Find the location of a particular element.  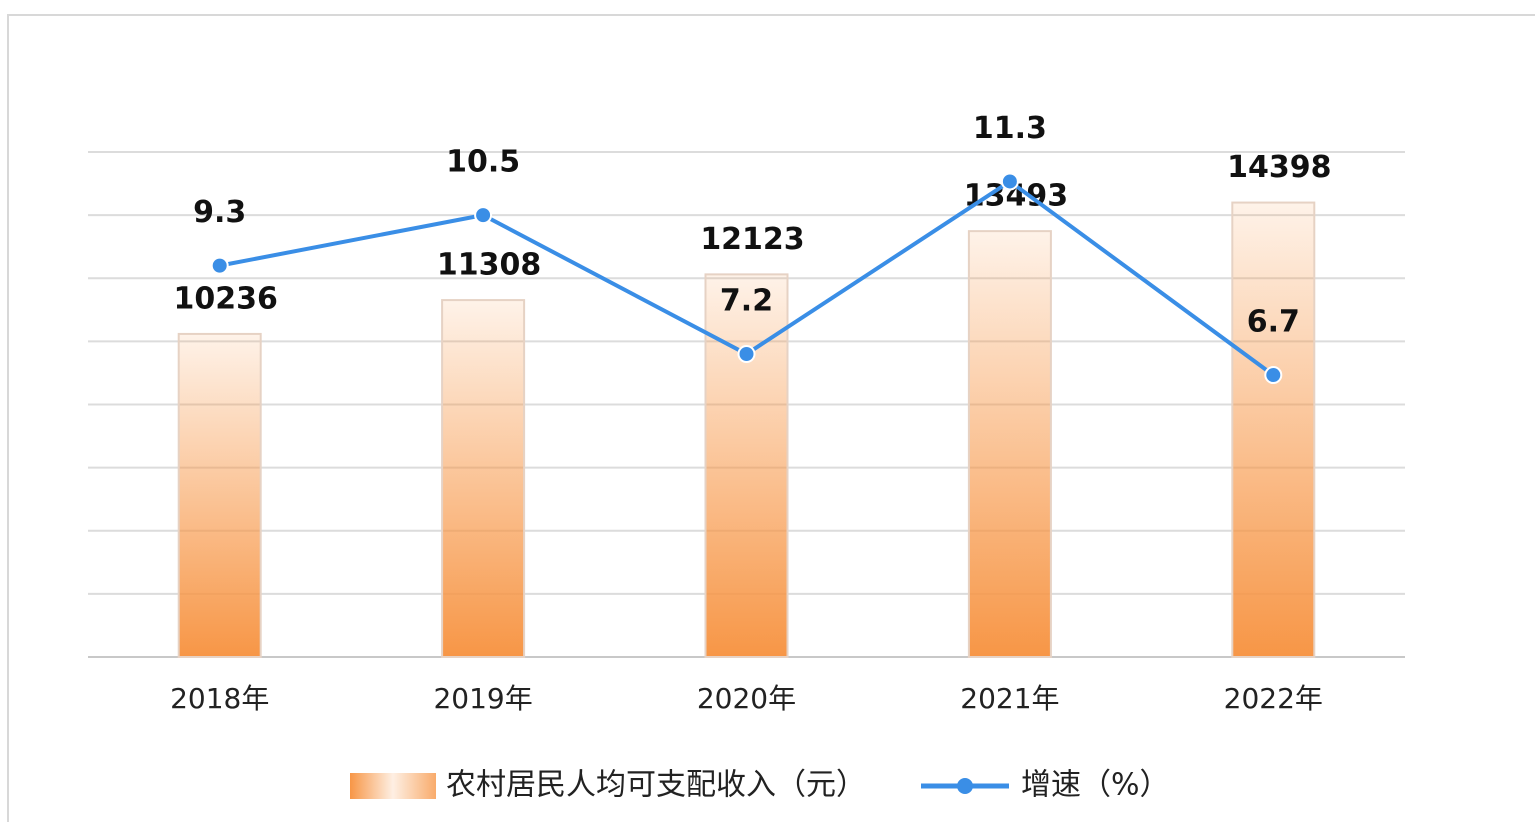

x-tick-label: 2018年 is located at coordinates (219, 698).